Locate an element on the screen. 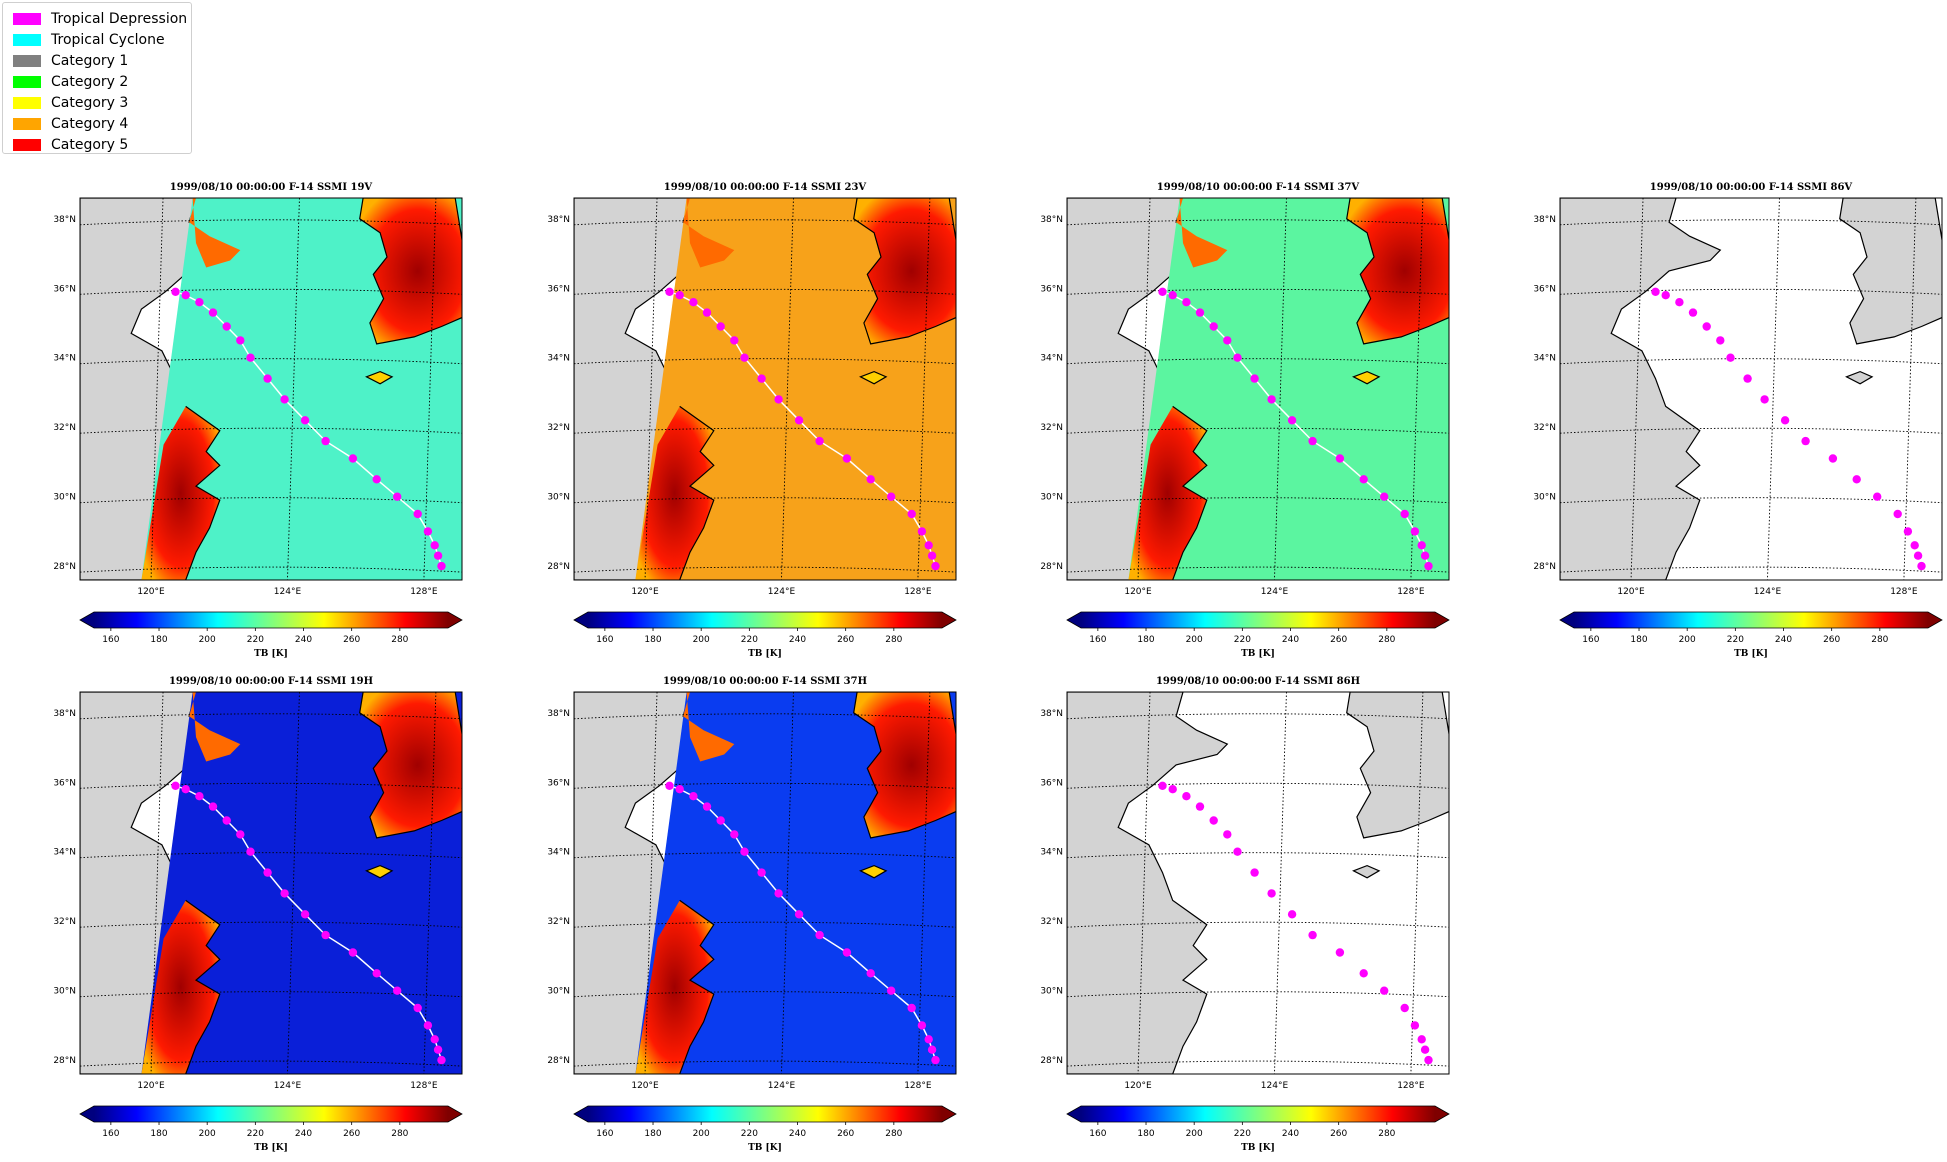 The width and height of the screenshot is (1947, 1162). colorbar-tick-label: 200 is located at coordinates (207, 1134).